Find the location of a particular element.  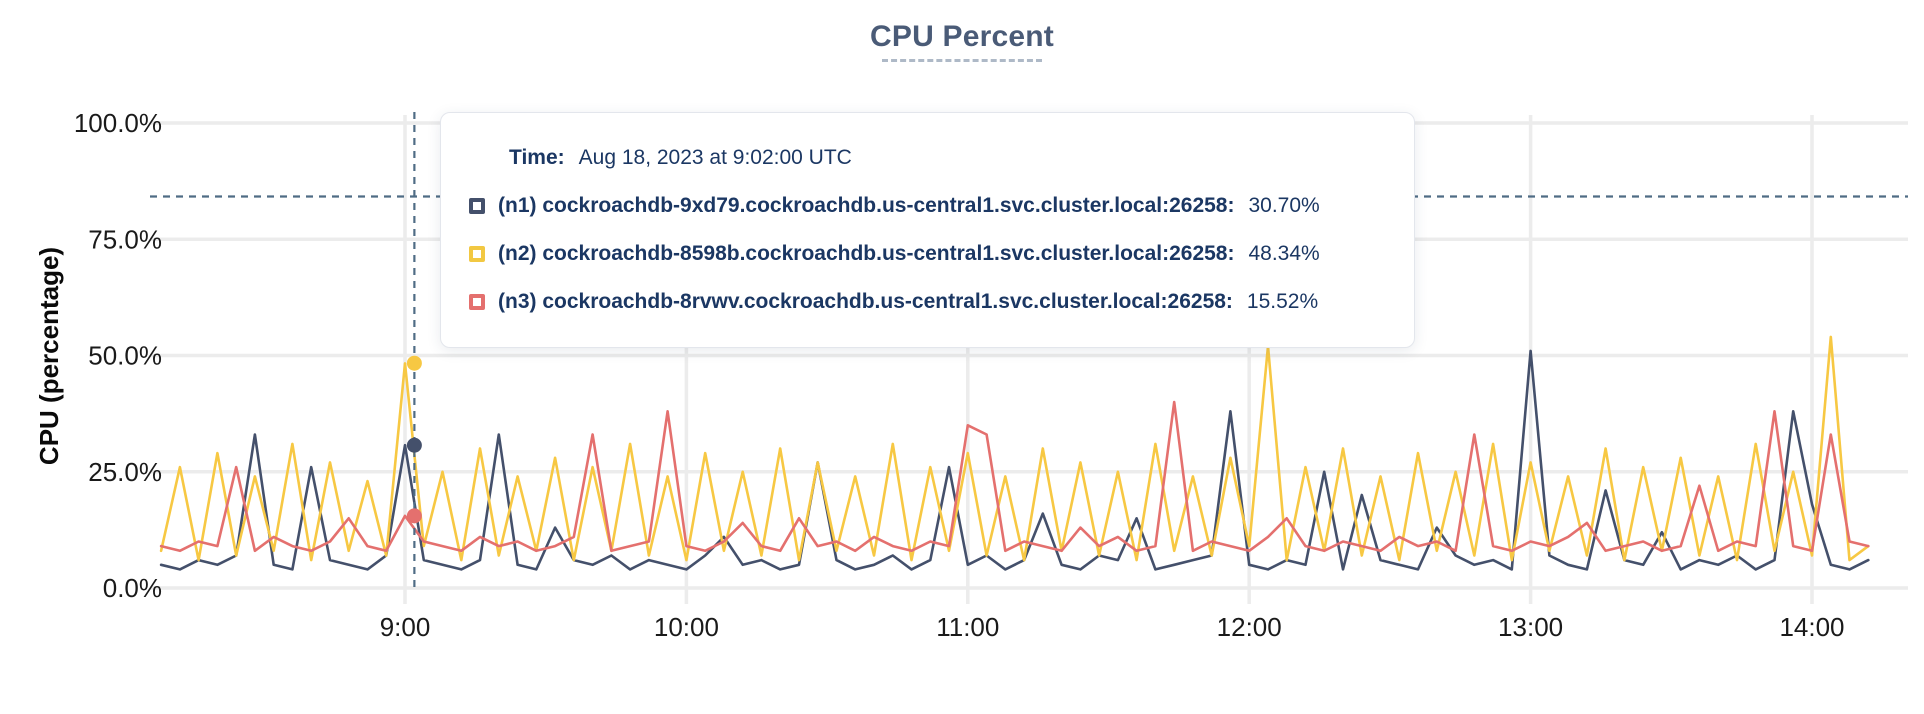

chart-title: CPU Percent is located at coordinates (962, 36).